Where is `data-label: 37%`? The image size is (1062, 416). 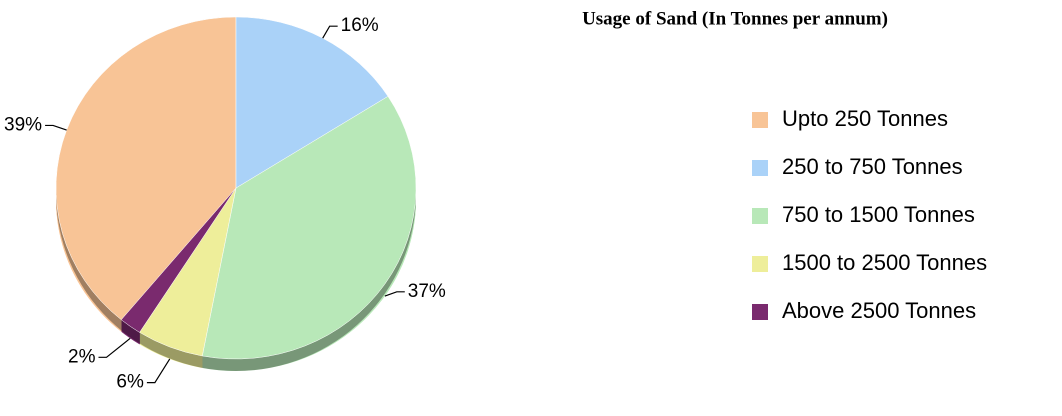 data-label: 37% is located at coordinates (427, 291).